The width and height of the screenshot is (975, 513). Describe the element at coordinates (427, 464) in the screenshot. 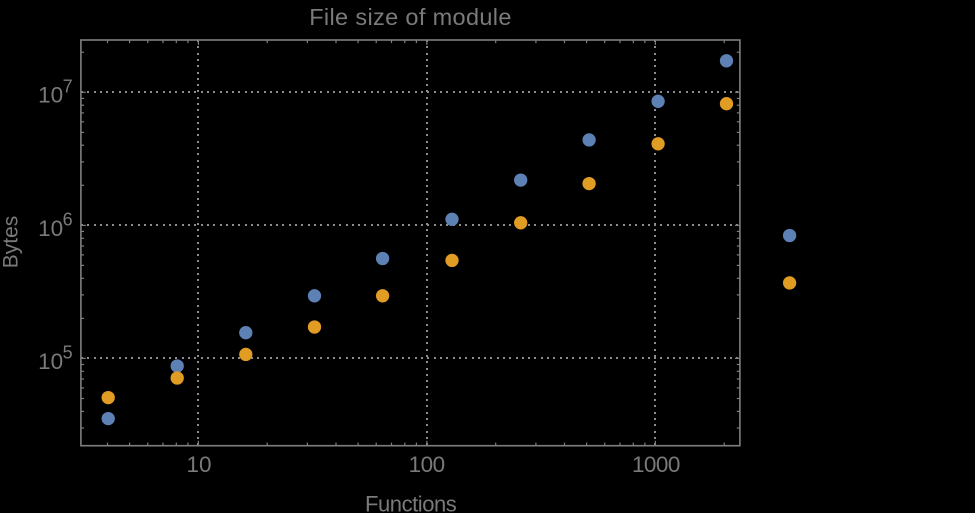

I see `svg-text: 100` at that location.